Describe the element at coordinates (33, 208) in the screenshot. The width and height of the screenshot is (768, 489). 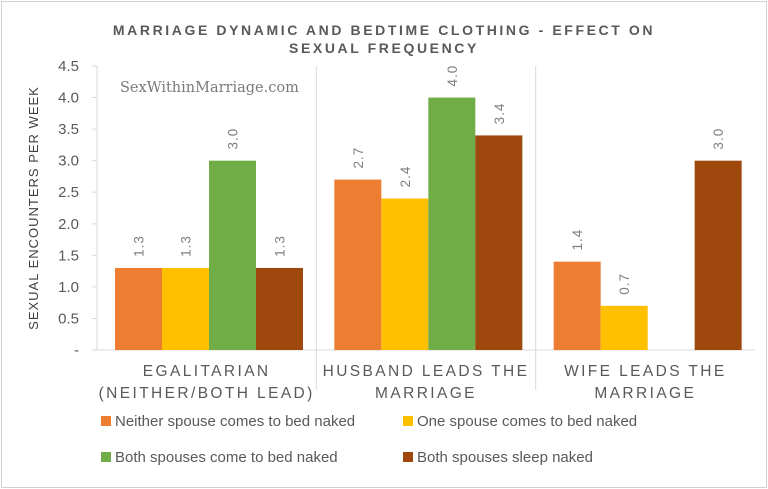
I see `y-axis-label: SEXUAL ENCOUNTERS PER WEEK` at that location.